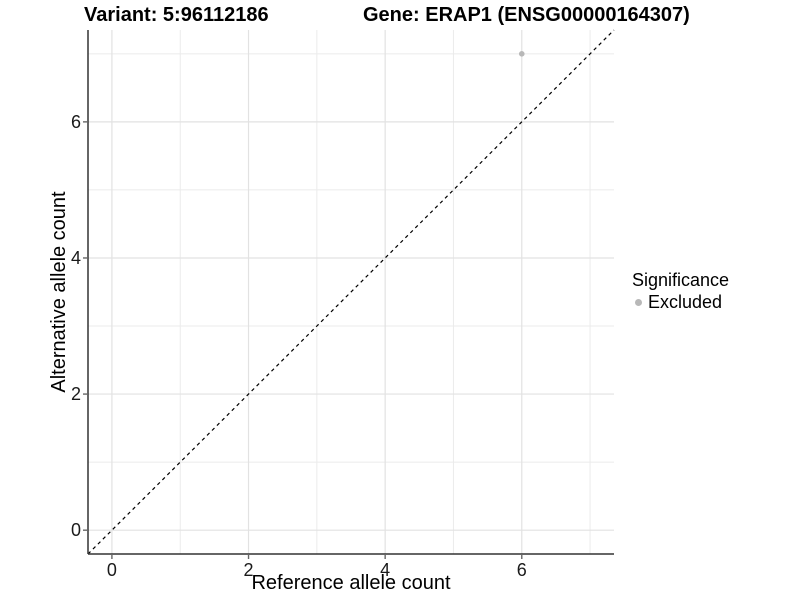 The width and height of the screenshot is (800, 600). I want to click on legend-title: Significance, so click(681, 280).